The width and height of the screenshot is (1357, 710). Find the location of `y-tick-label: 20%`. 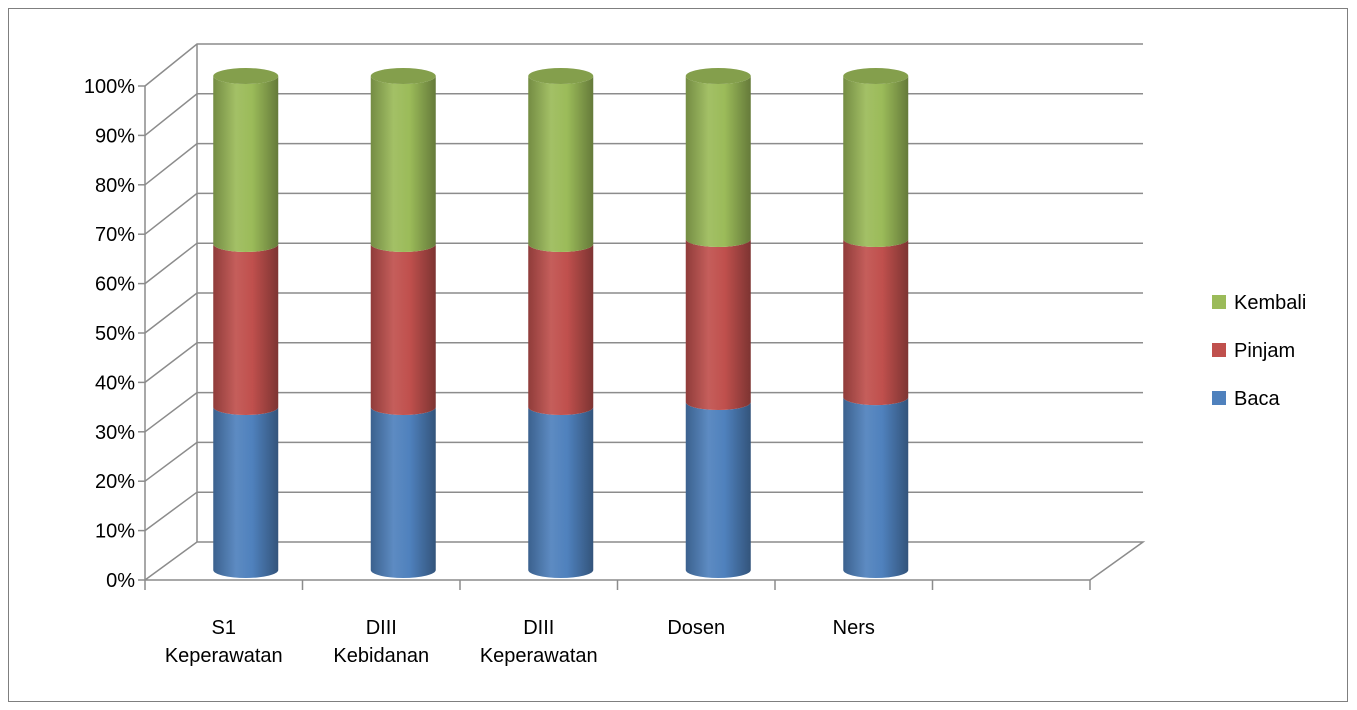

y-tick-label: 20% is located at coordinates (115, 482).